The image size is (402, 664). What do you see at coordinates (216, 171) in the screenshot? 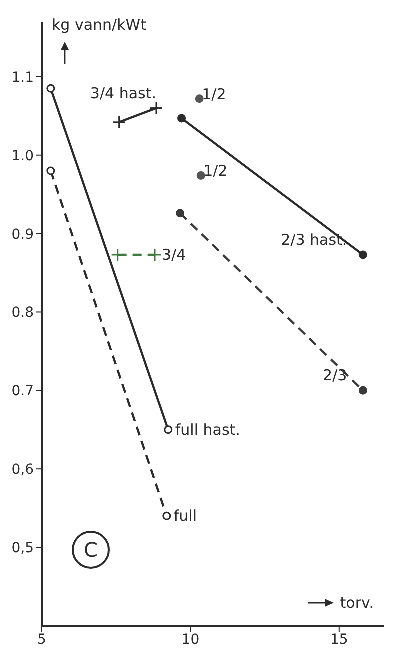
I see `series-label: 1/2` at bounding box center [216, 171].